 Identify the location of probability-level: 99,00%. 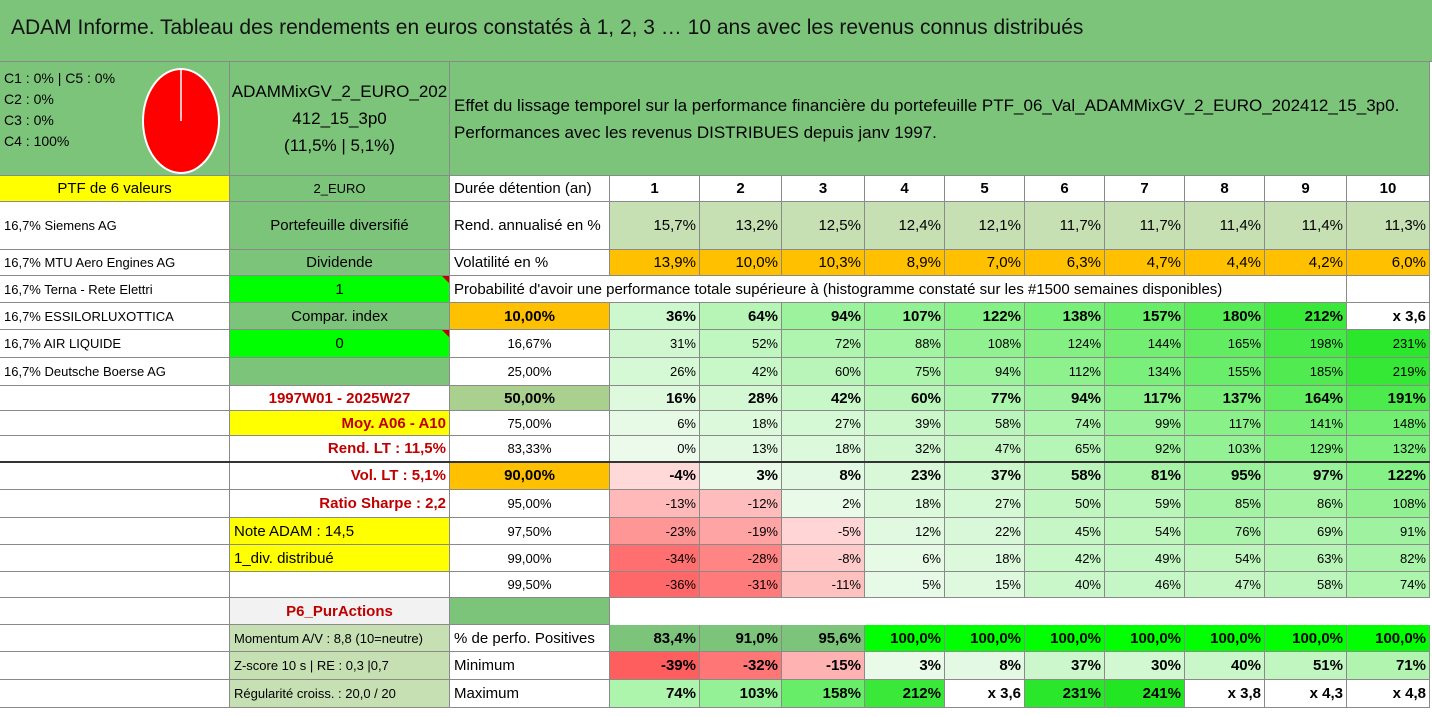
(530, 558).